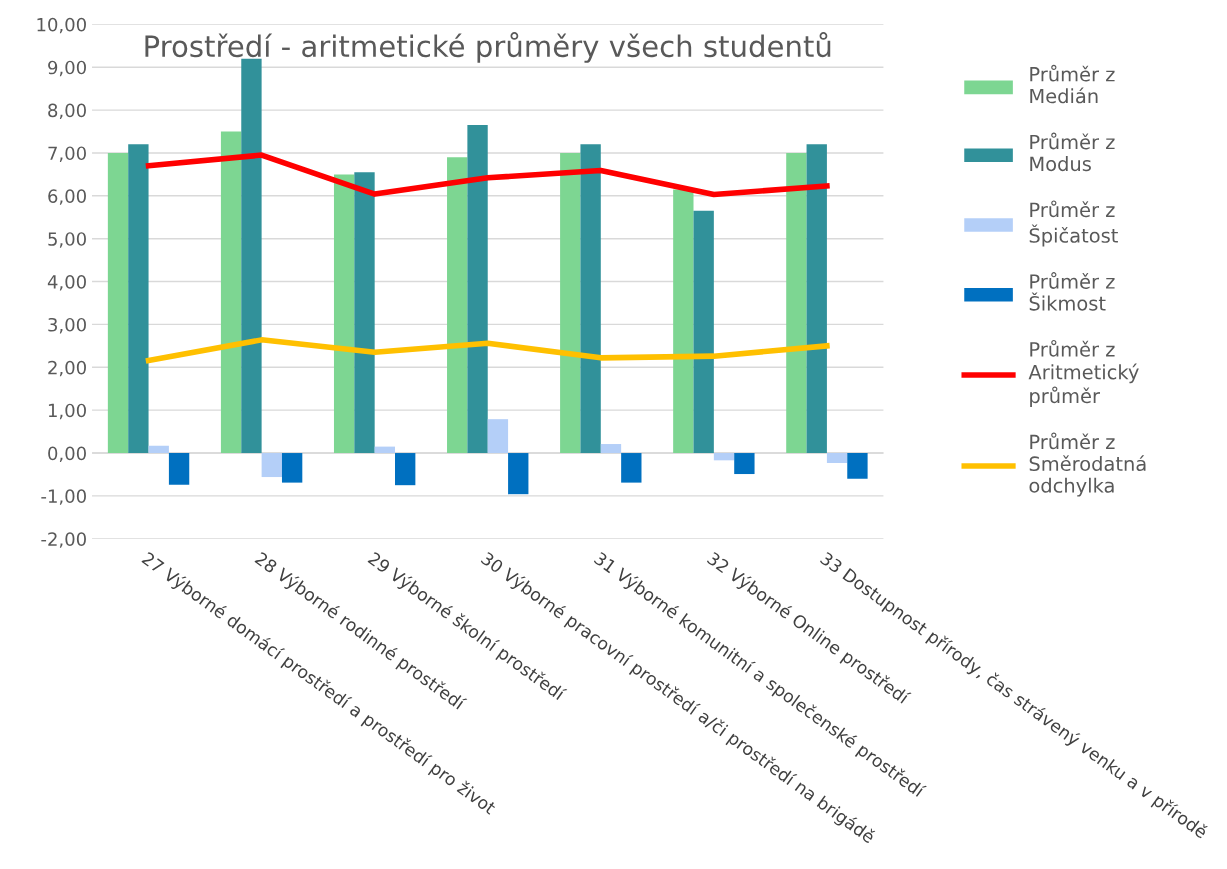  What do you see at coordinates (1083, 373) in the screenshot?
I see `legend-label: Průměr z Aritmetický průměr` at bounding box center [1083, 373].